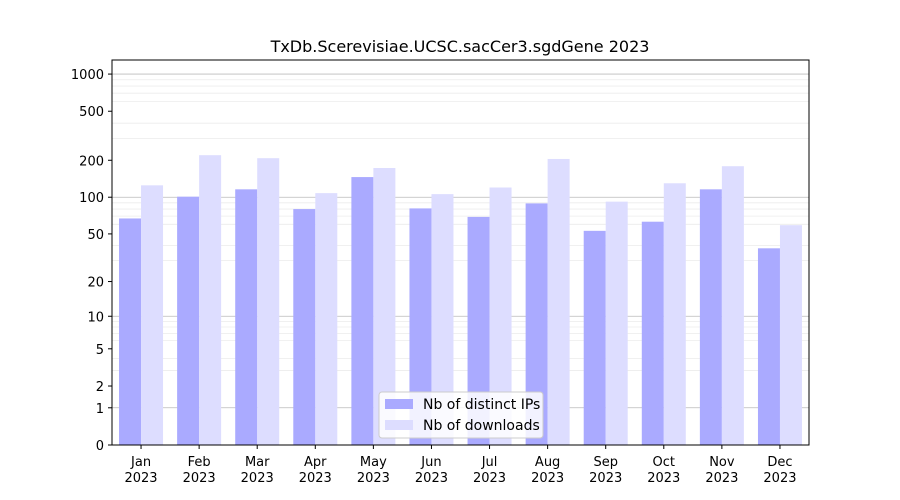 The height and width of the screenshot is (500, 900). I want to click on x-tick-label-month: Aug, so click(547, 462).